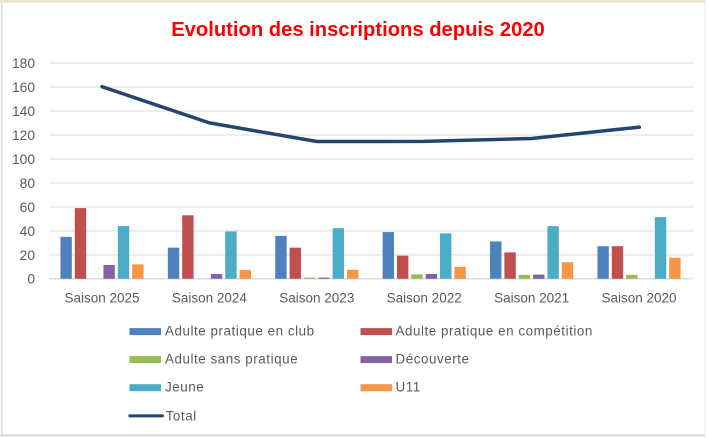 This screenshot has width=708, height=438. What do you see at coordinates (28, 255) in the screenshot?
I see `svg-text: 20` at bounding box center [28, 255].